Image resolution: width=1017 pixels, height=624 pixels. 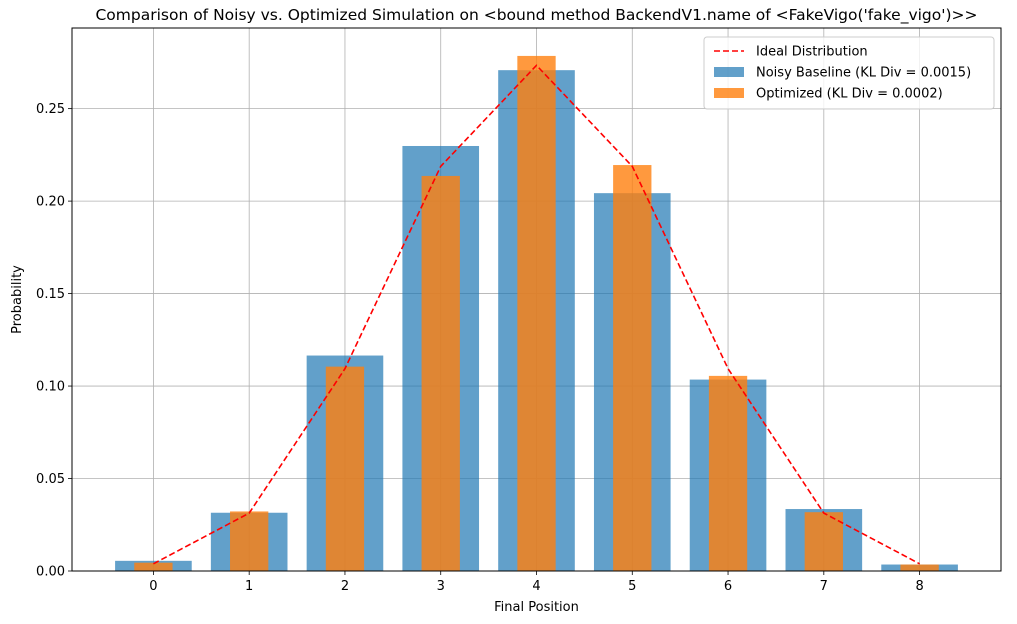 I want to click on legend-label-ideal: Ideal Distribution, so click(x=812, y=52).